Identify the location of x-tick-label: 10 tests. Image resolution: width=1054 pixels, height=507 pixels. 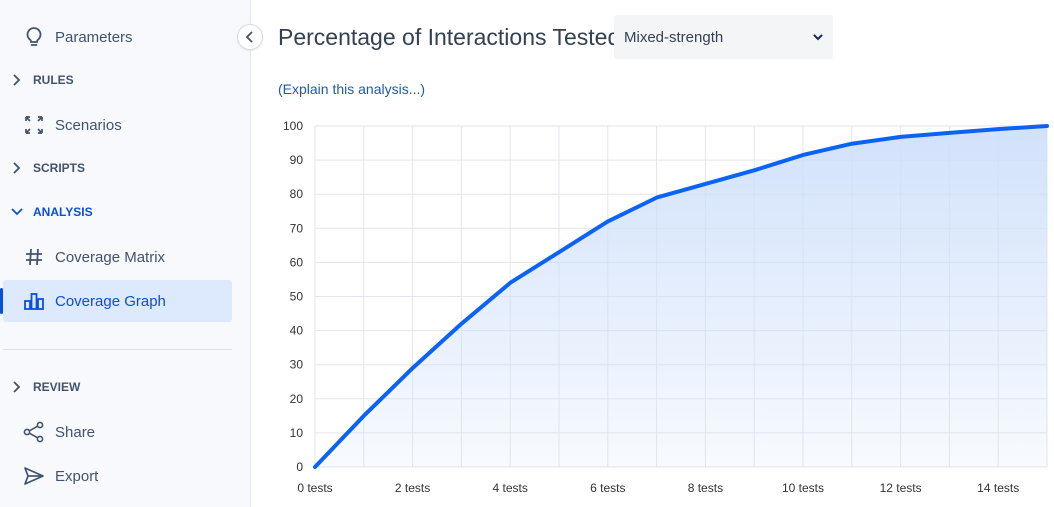
(803, 488).